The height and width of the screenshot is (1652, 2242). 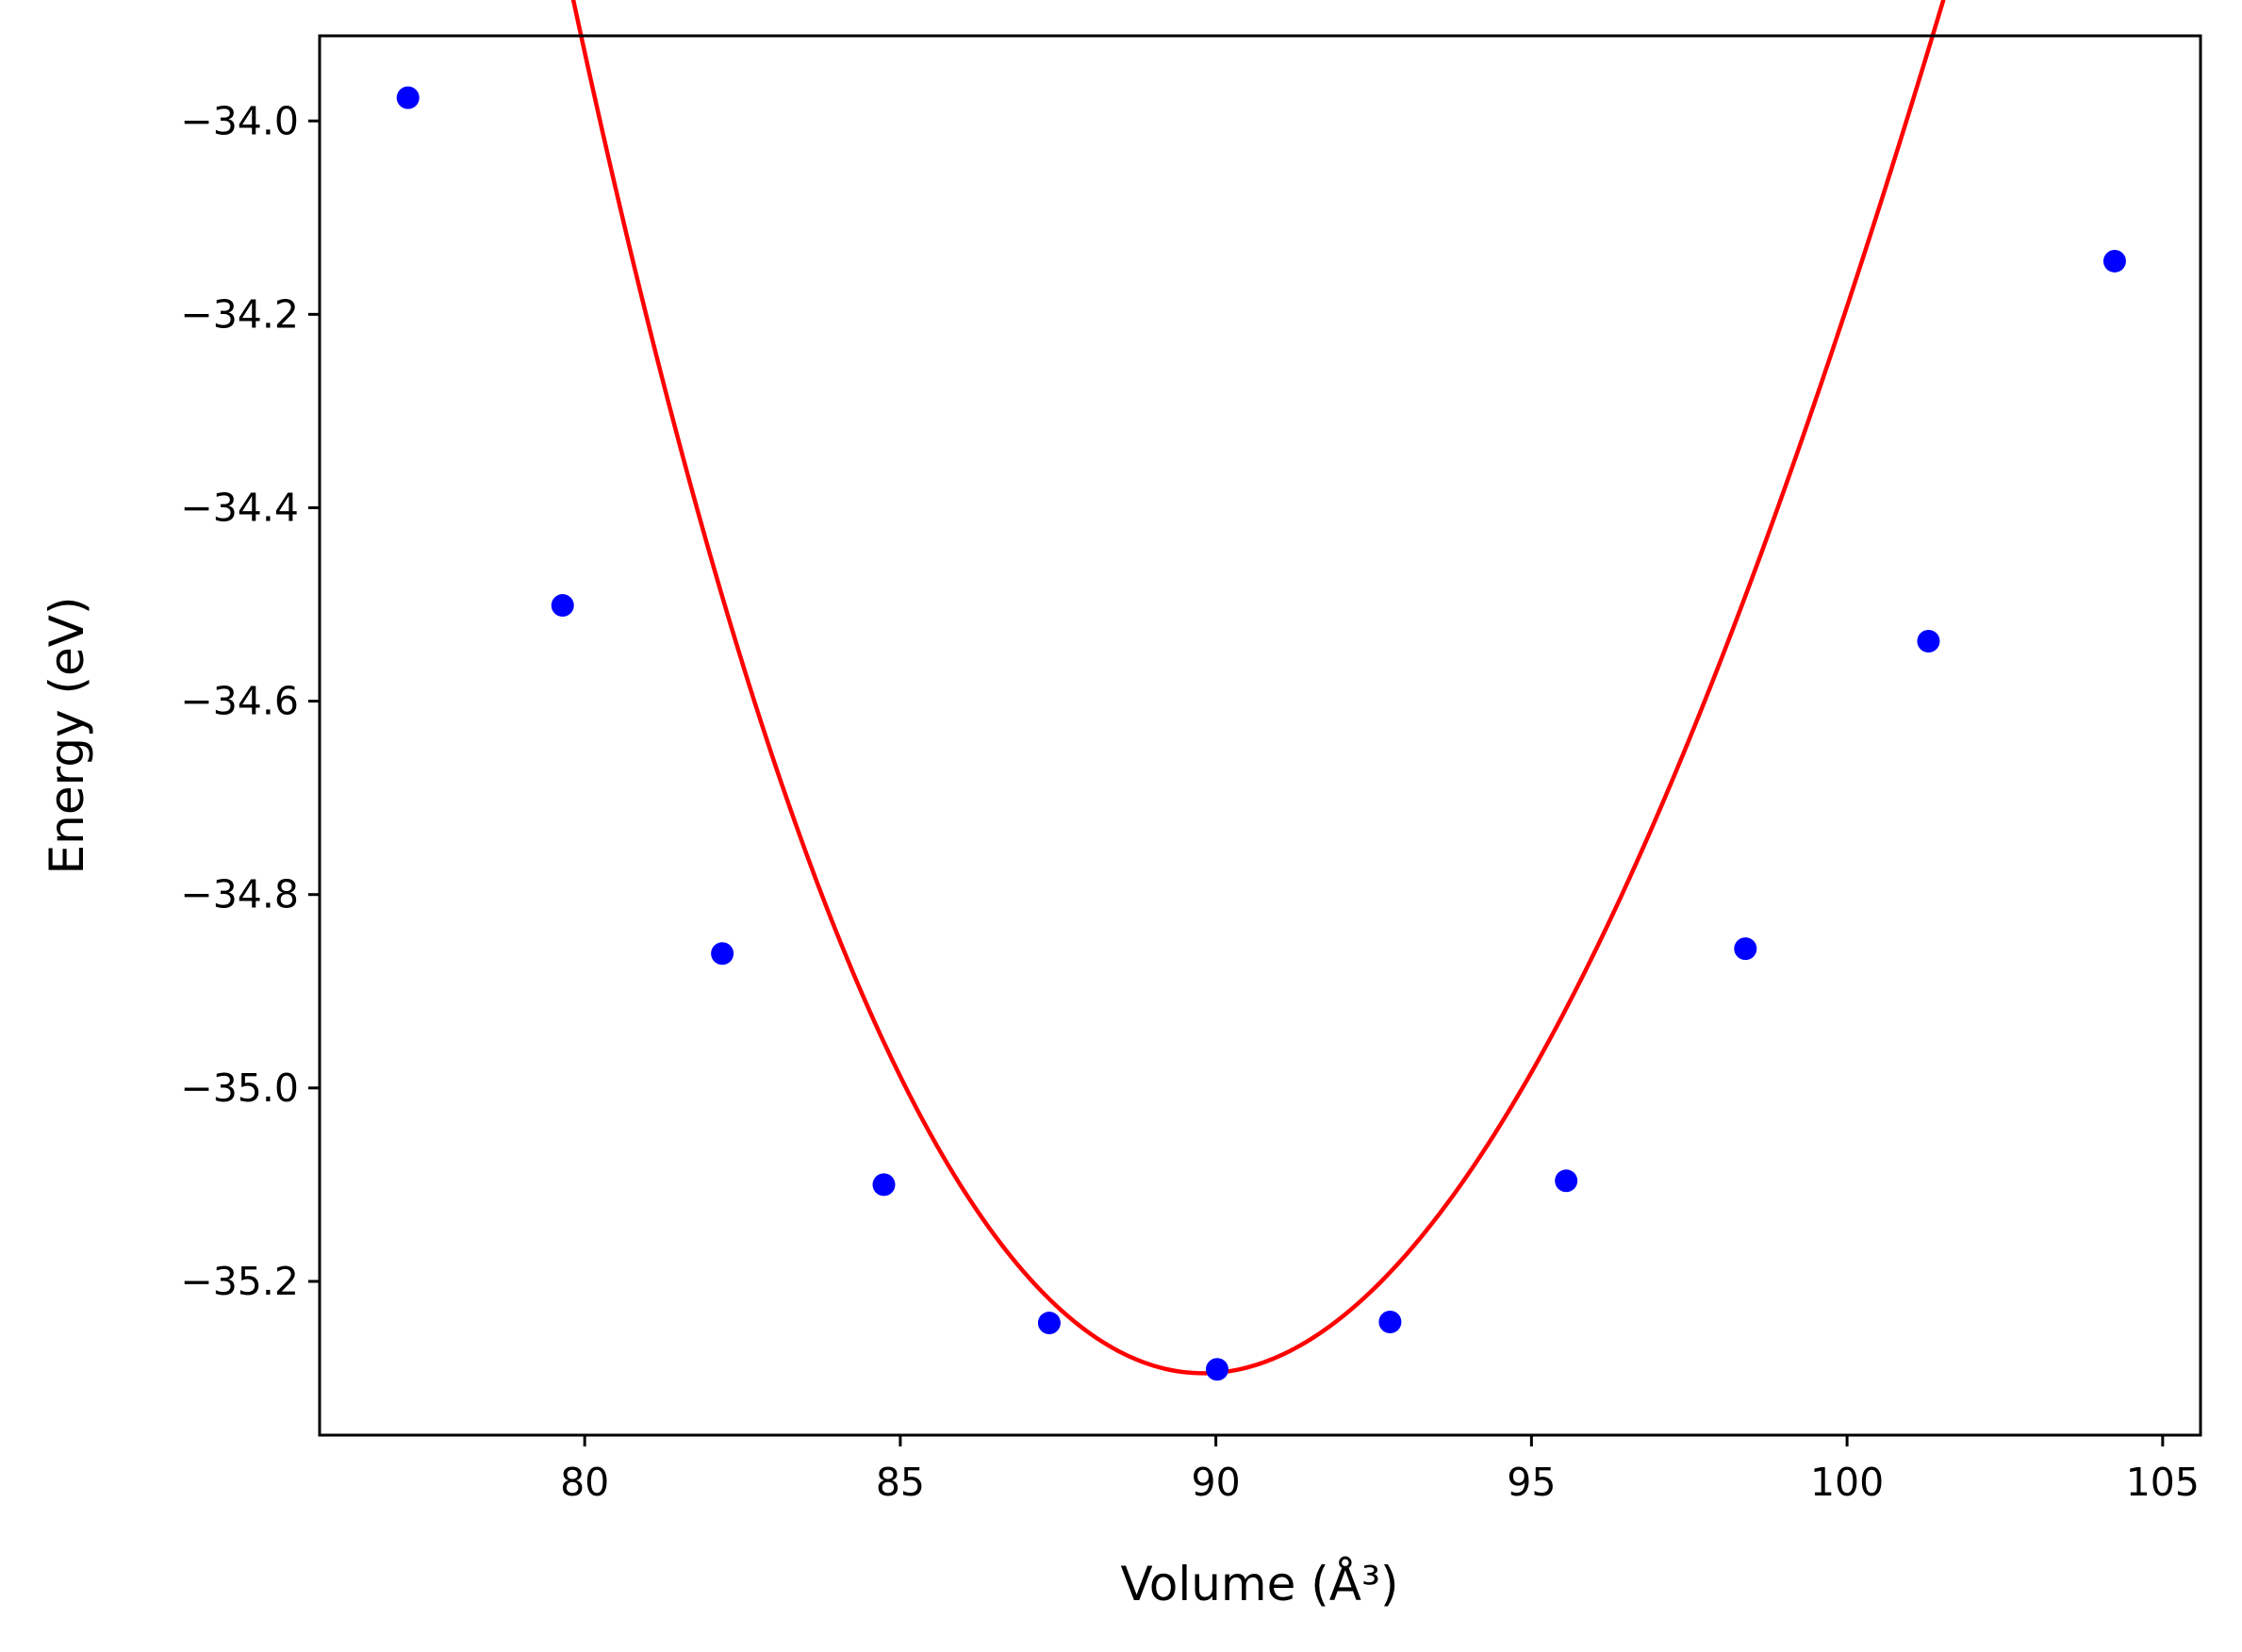 I want to click on x-tick-label: 100, so click(x=1847, y=1482).